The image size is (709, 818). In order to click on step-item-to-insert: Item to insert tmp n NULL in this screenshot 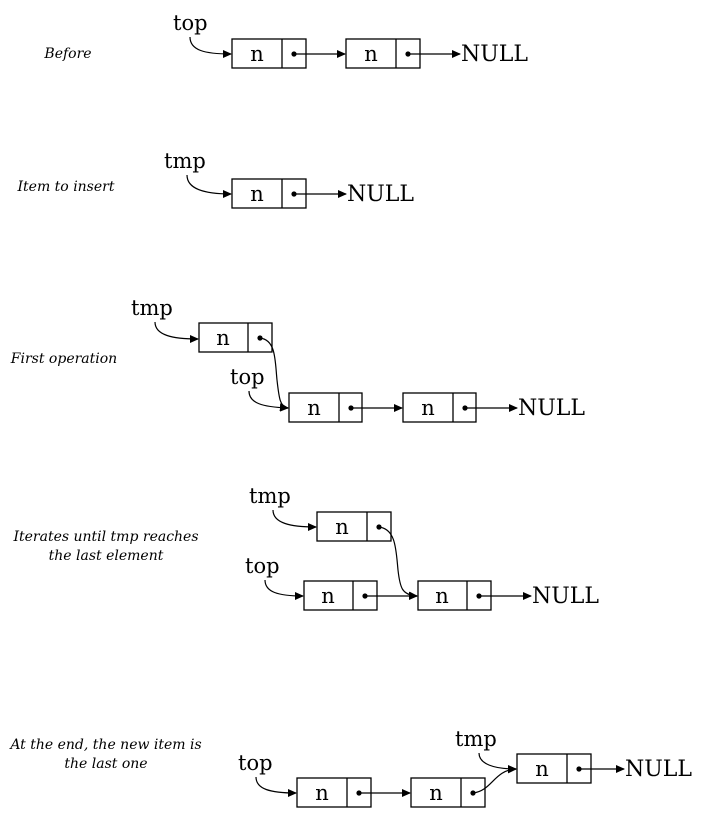, I will do `click(215, 179)`.